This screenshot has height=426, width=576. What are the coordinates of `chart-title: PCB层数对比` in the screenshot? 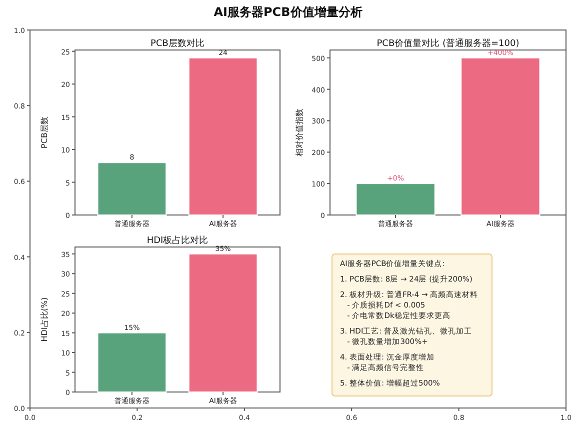 It's located at (177, 43).